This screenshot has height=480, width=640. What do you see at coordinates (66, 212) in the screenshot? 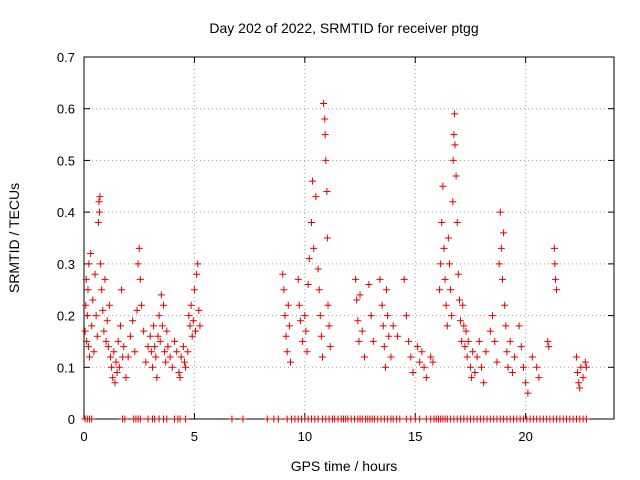
I see `y-tick-label: 0.4` at bounding box center [66, 212].